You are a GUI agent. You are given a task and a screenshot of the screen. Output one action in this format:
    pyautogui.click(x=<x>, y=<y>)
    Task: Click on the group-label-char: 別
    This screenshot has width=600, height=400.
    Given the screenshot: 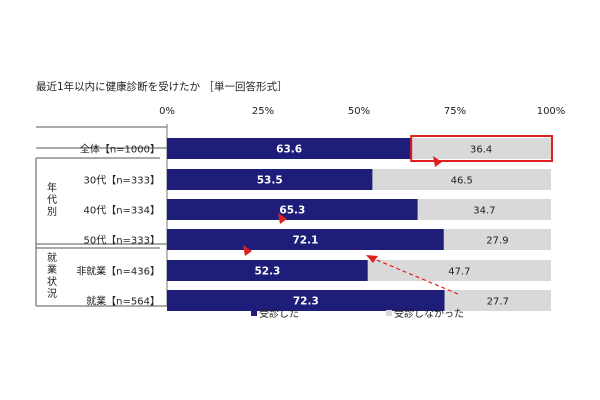 What is the action you would take?
    pyautogui.click(x=52, y=212)
    